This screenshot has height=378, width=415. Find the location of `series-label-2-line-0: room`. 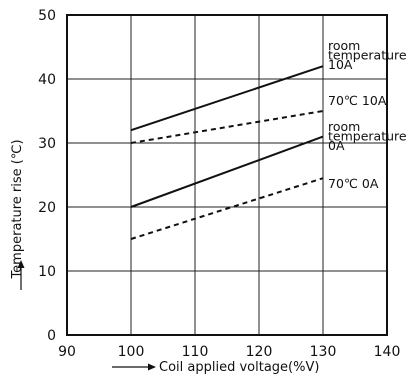

series-label-2-line-0: room is located at coordinates (344, 126).